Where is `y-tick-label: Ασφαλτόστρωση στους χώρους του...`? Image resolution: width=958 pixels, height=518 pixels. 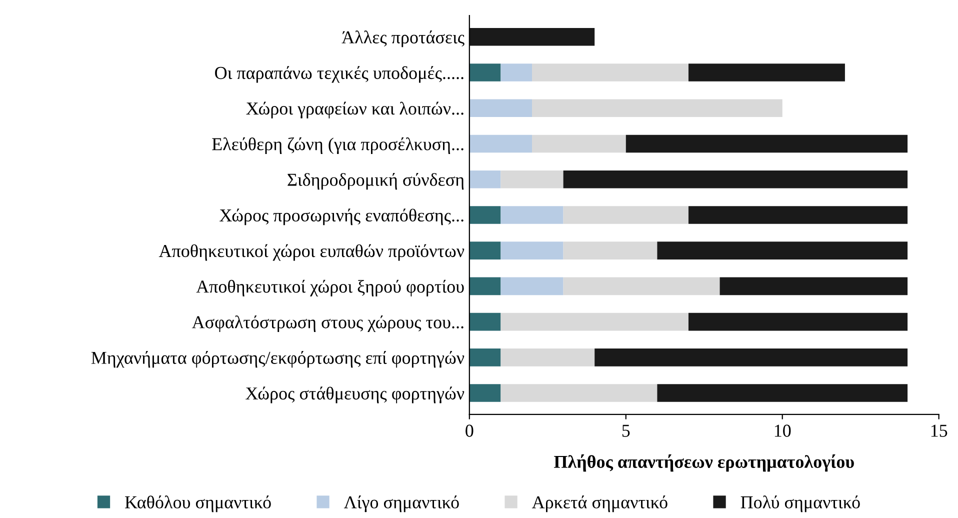
y-tick-label: Ασφαλτόστρωση στους χώρους του... is located at coordinates (328, 323).